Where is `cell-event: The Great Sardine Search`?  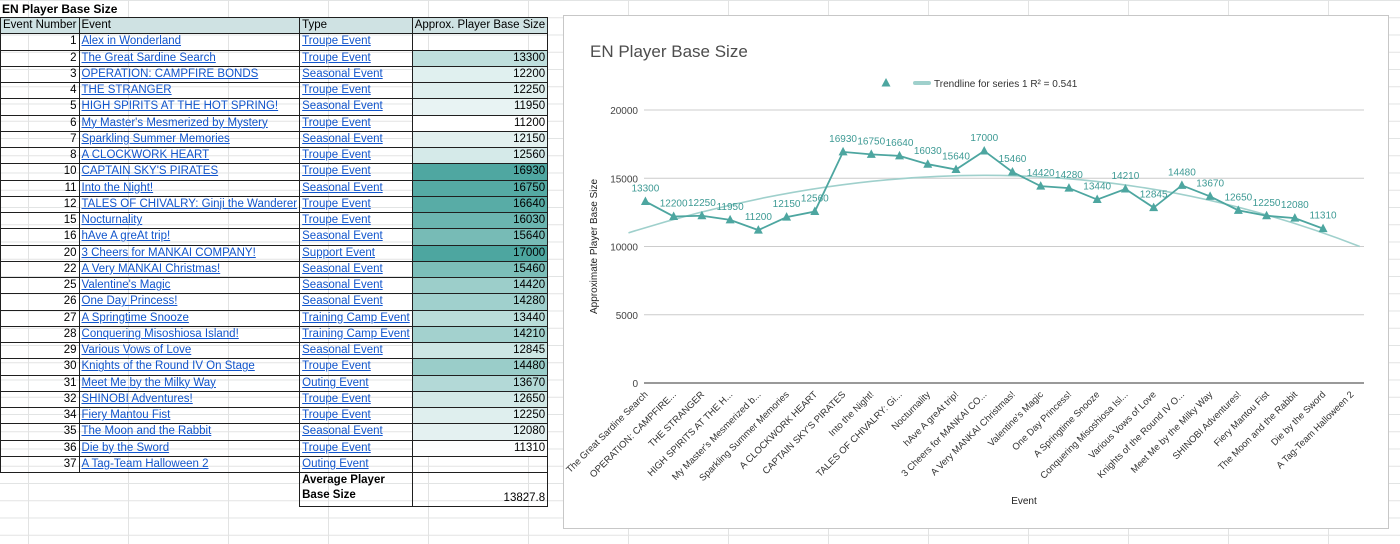
cell-event: The Great Sardine Search is located at coordinates (189, 58).